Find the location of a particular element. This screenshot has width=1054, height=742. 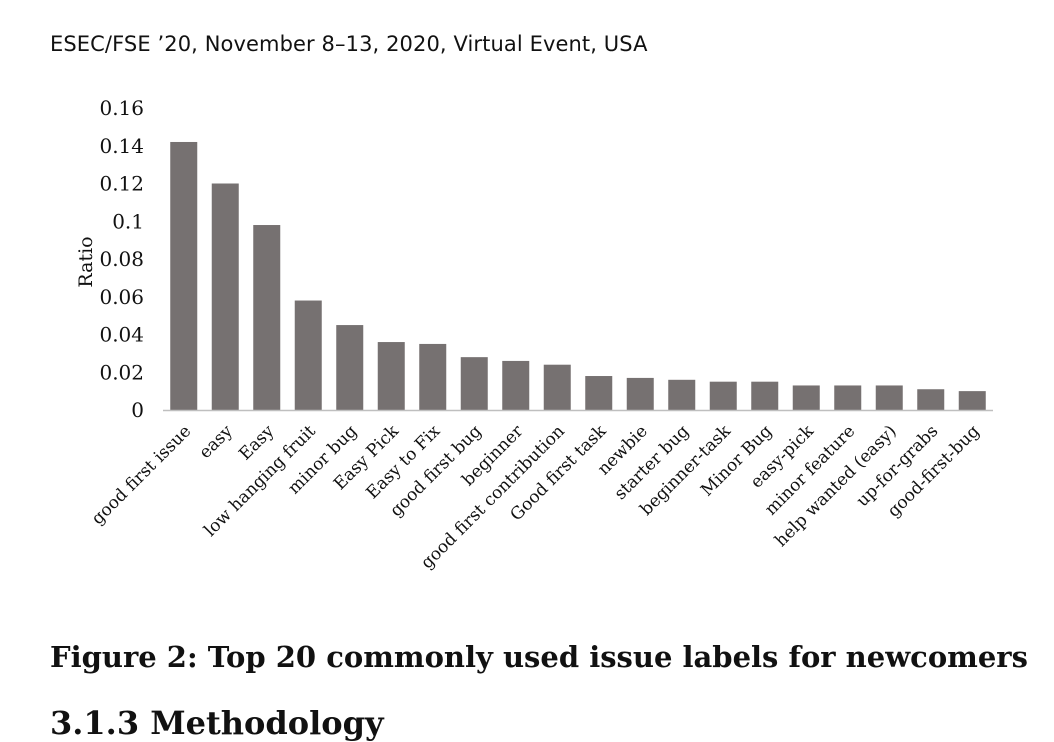

section-heading: 3.1.3 Methodology is located at coordinates (217, 723).